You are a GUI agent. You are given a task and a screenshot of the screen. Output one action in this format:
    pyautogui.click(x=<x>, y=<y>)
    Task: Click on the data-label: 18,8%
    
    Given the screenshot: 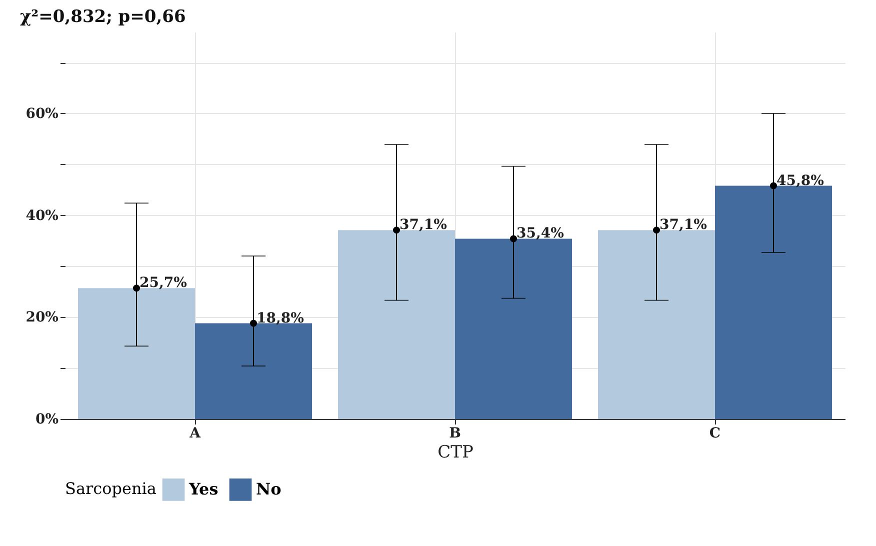 What is the action you would take?
    pyautogui.click(x=280, y=318)
    